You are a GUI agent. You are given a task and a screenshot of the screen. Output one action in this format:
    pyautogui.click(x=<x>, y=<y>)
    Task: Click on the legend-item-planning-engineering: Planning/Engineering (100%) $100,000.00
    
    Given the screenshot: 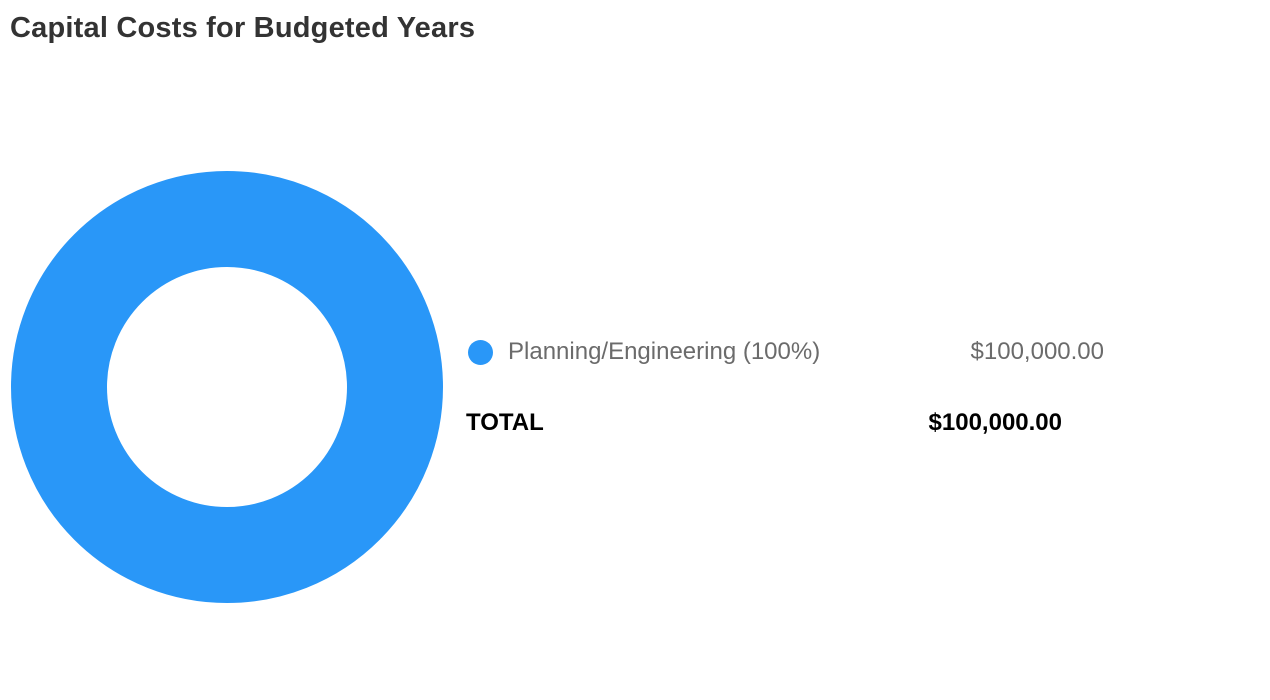 What is the action you would take?
    pyautogui.click(x=791, y=353)
    